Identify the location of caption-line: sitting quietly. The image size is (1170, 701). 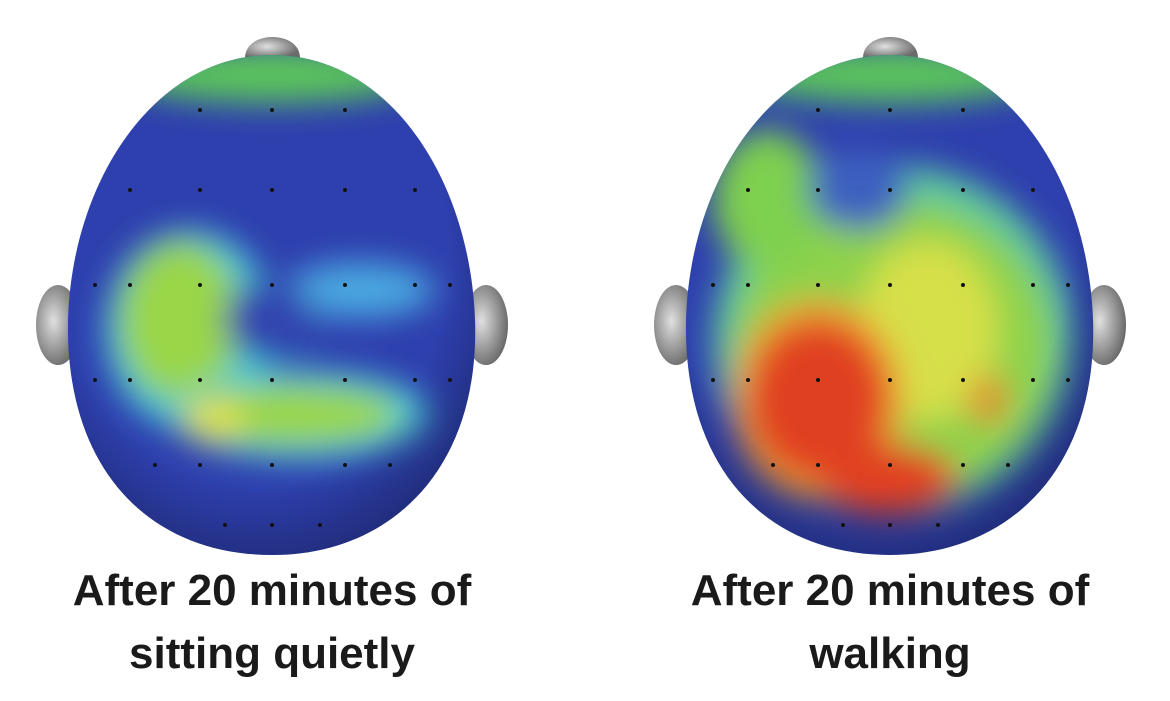
(272, 653).